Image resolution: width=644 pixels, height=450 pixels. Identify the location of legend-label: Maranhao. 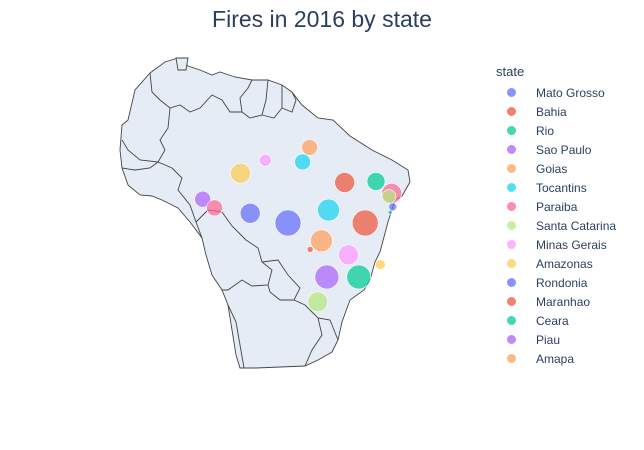
(563, 301).